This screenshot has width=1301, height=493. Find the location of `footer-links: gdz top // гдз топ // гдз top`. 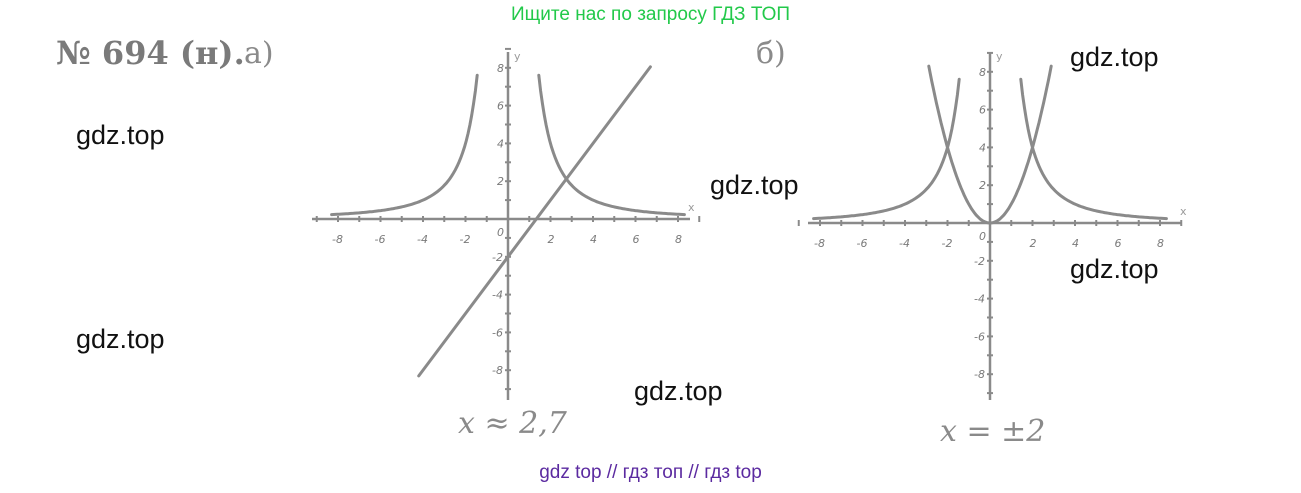

footer-links: gdz top // гдз топ // гдз top is located at coordinates (650, 472).